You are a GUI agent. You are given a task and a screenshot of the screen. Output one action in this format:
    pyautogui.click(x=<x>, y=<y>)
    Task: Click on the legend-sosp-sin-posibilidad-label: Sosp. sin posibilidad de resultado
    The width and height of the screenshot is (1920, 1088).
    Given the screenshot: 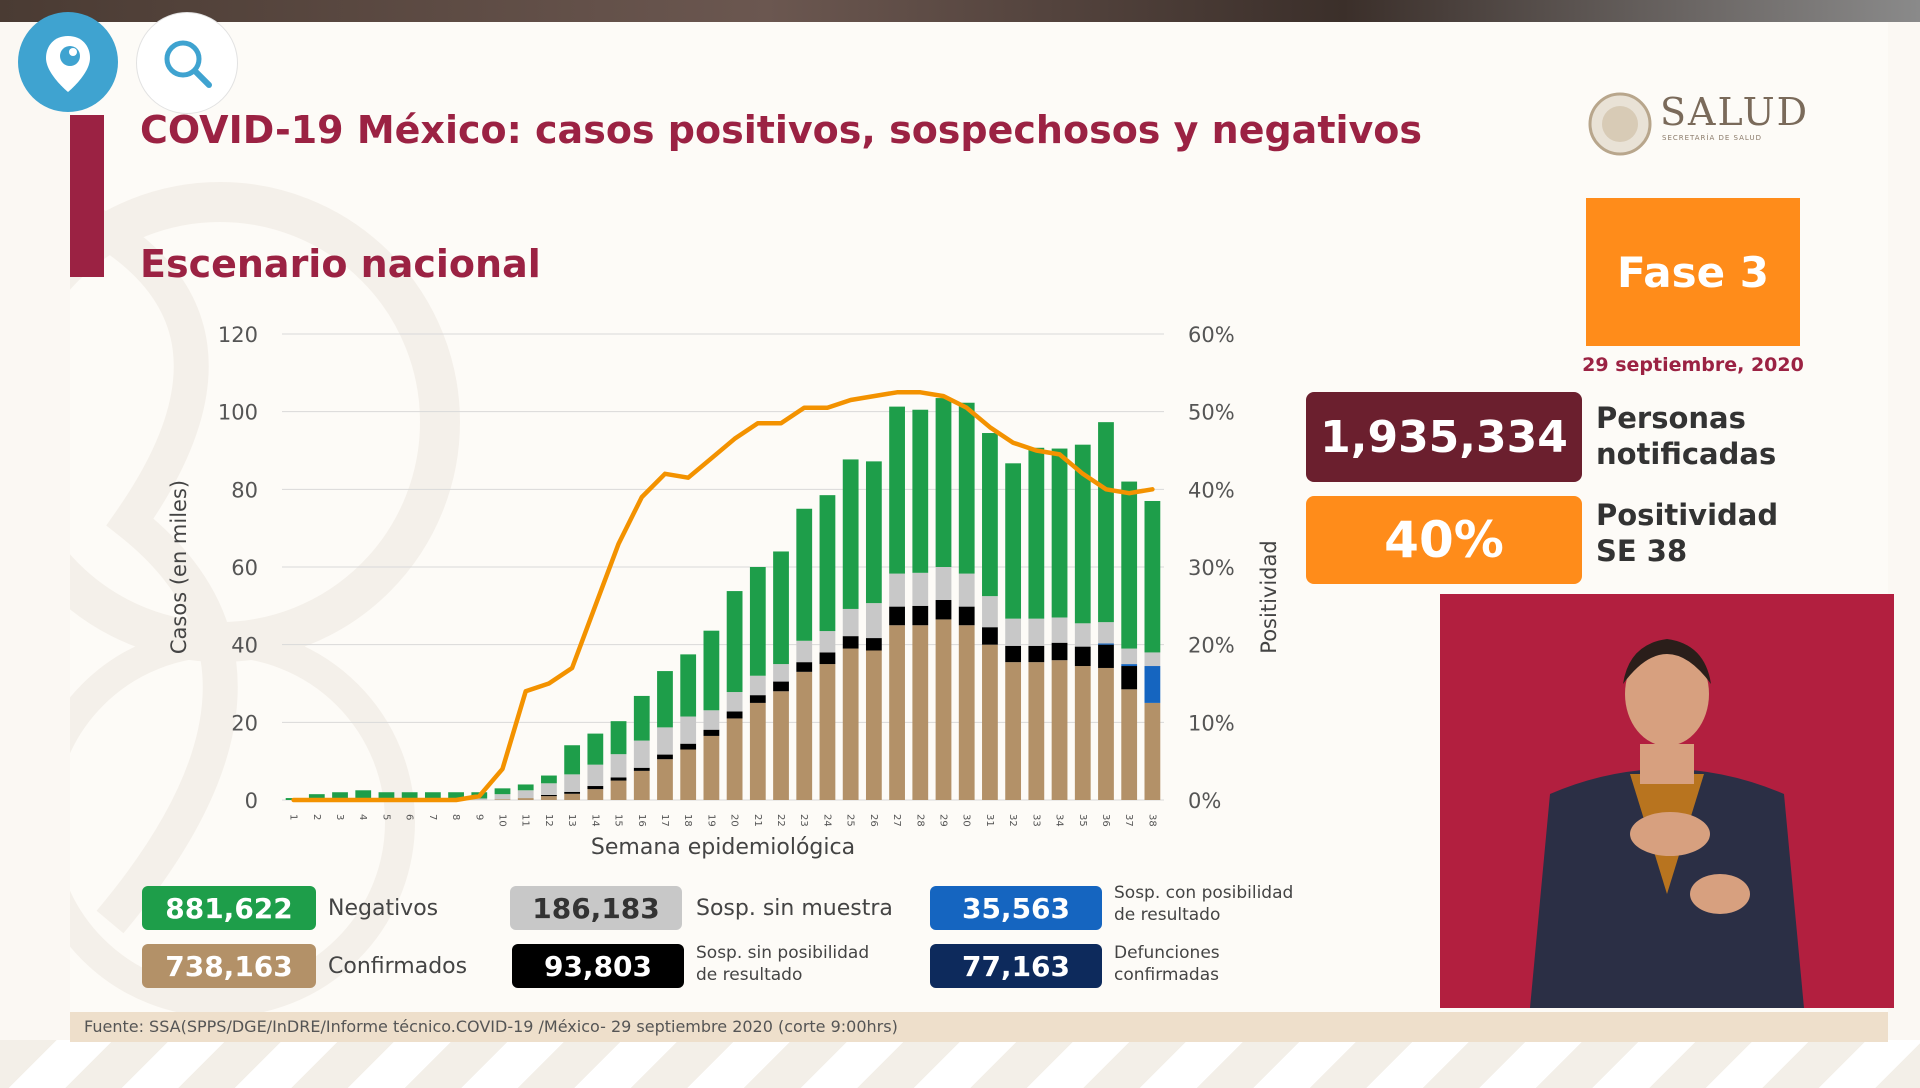 What is the action you would take?
    pyautogui.click(x=782, y=964)
    